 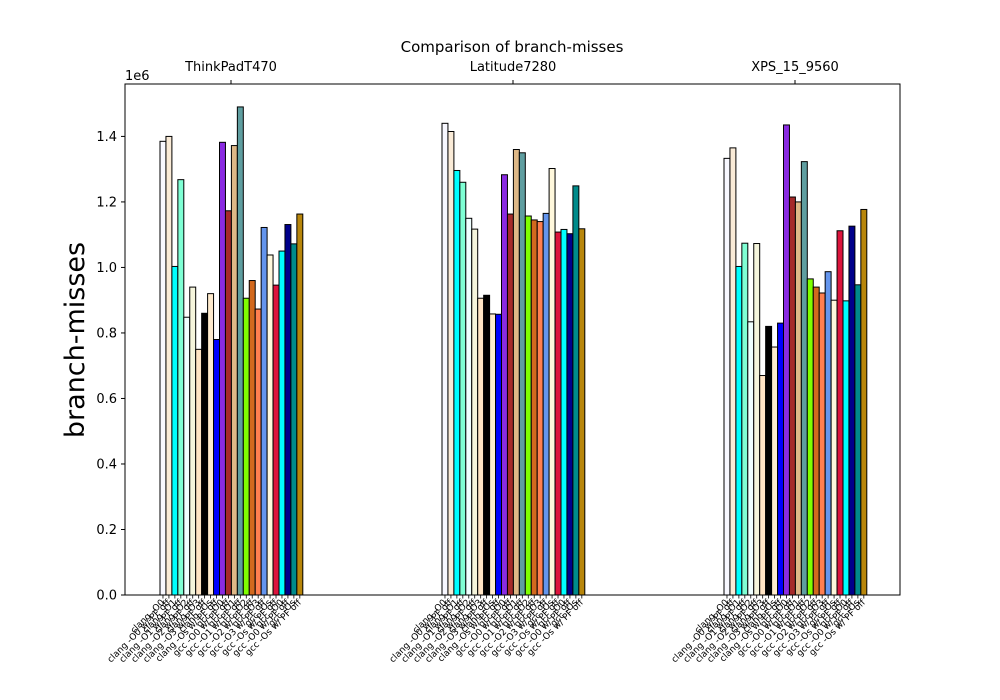 I want to click on y-tick-label: 1.4, so click(x=106, y=137).